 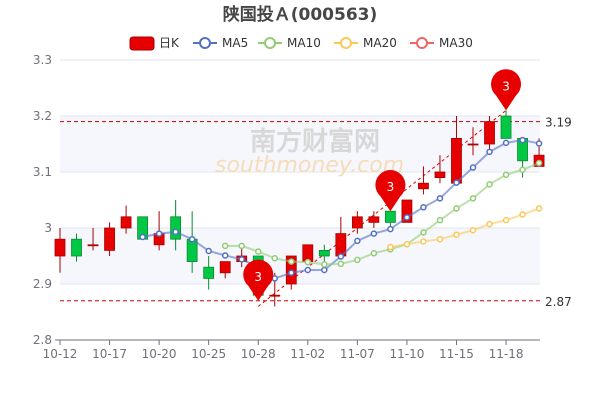 I want to click on x-tick-label: 10-17, so click(x=109, y=354).